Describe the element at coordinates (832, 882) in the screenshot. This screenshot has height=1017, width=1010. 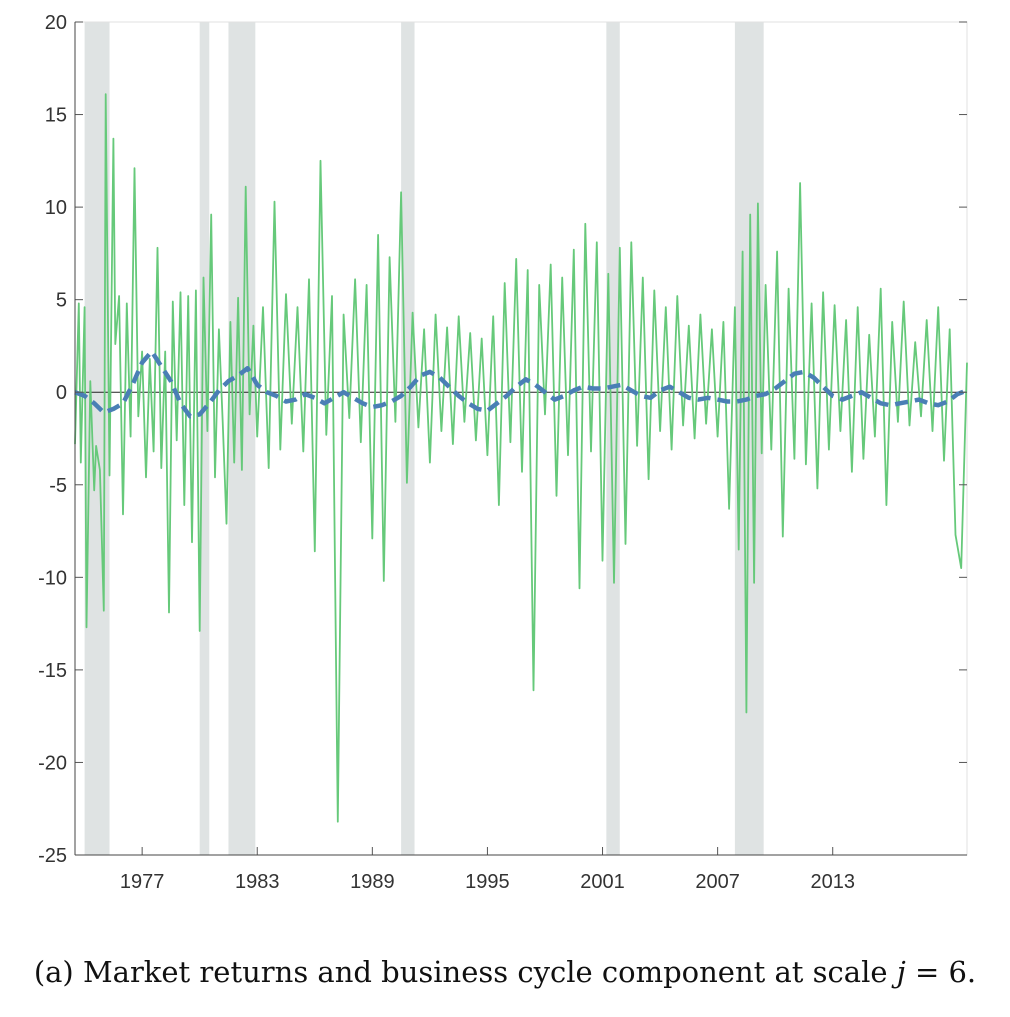
I see `x-tick-label: 2013` at that location.